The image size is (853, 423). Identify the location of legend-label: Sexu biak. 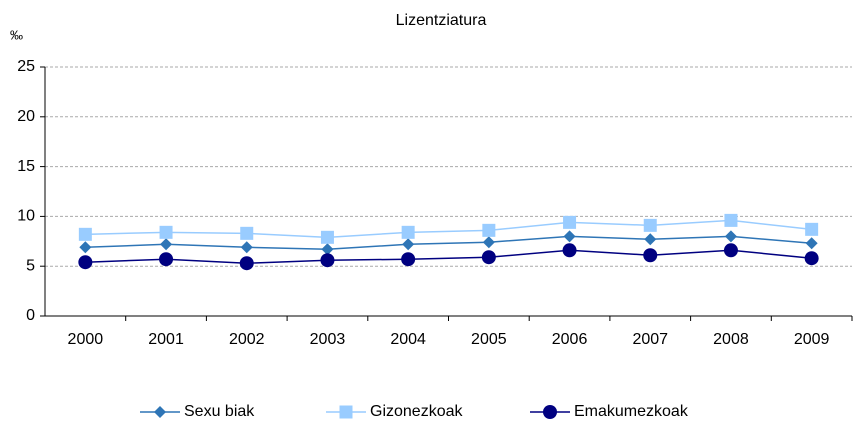
(219, 411).